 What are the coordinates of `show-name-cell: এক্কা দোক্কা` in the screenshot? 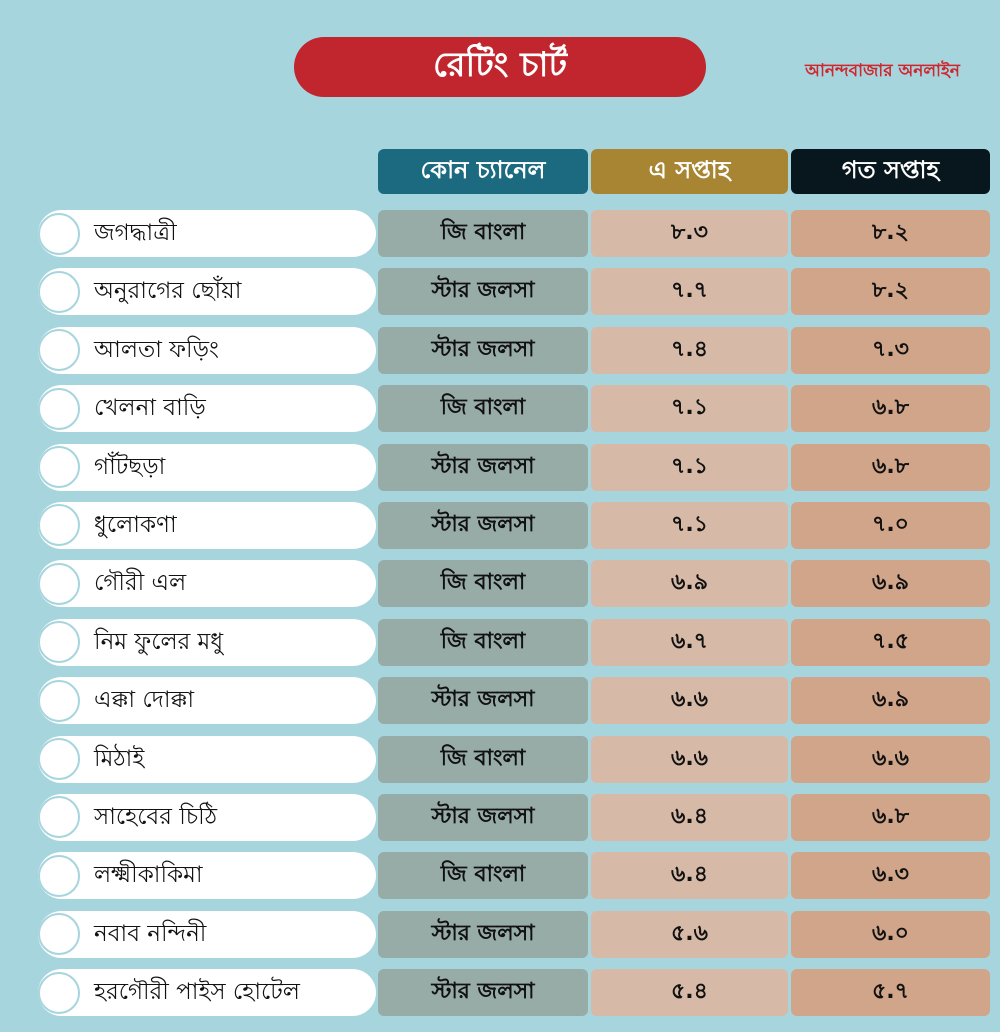 It's located at (207, 701).